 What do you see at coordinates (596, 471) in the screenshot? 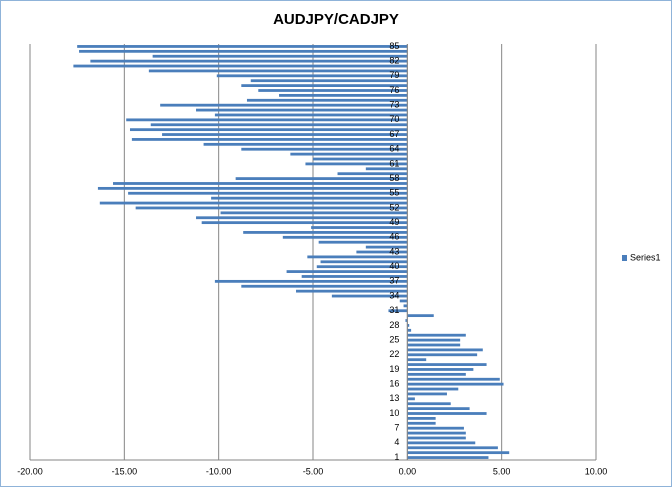
I see `x-tick-label: 10.00` at bounding box center [596, 471].